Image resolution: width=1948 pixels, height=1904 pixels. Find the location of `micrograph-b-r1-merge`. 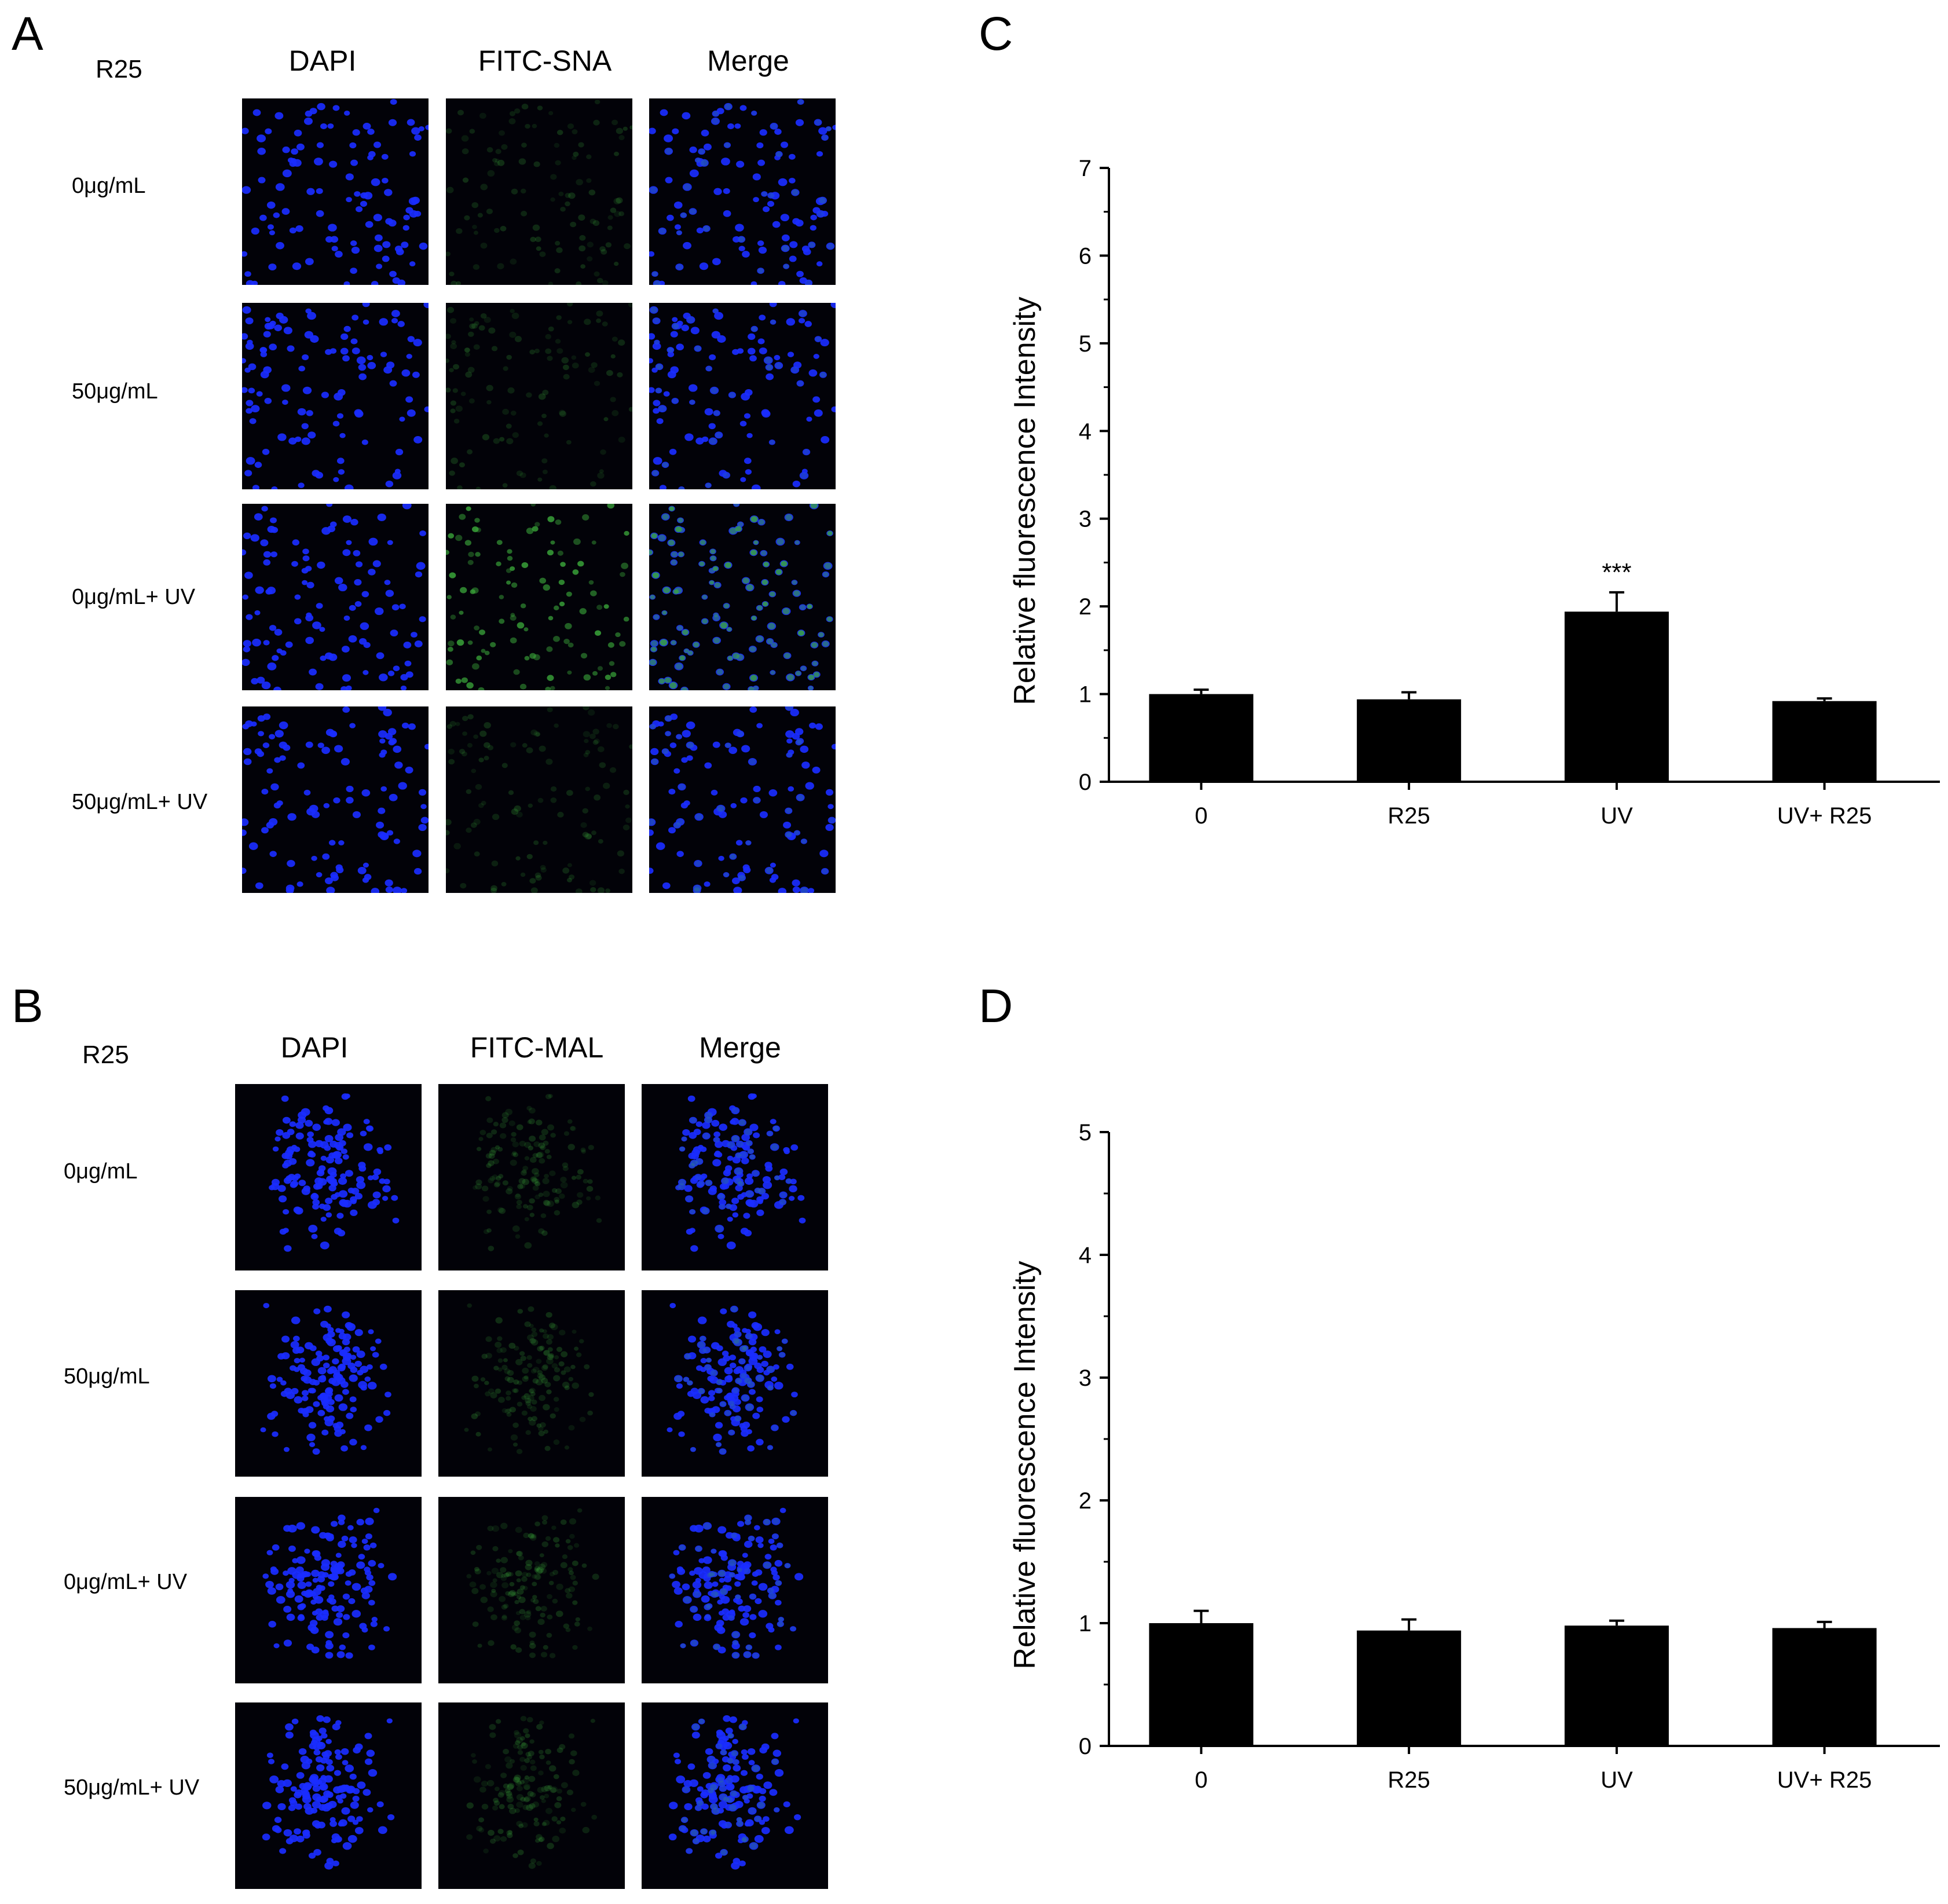

micrograph-b-r1-merge is located at coordinates (735, 1383).